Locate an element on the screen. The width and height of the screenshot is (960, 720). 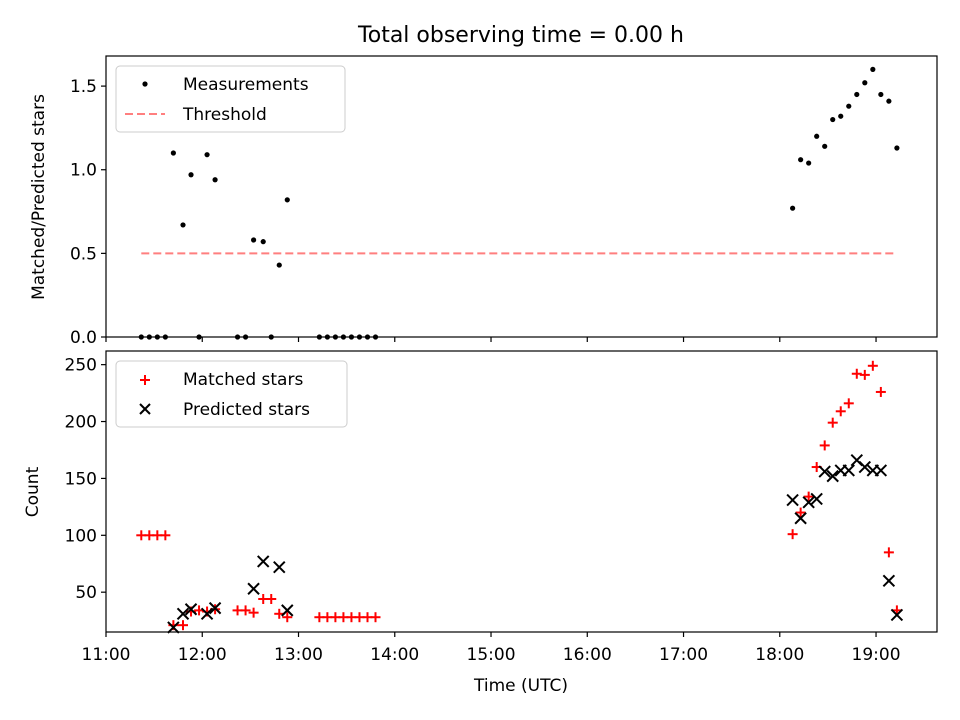
bottom-y-tick-label: 100 is located at coordinates (81, 536).